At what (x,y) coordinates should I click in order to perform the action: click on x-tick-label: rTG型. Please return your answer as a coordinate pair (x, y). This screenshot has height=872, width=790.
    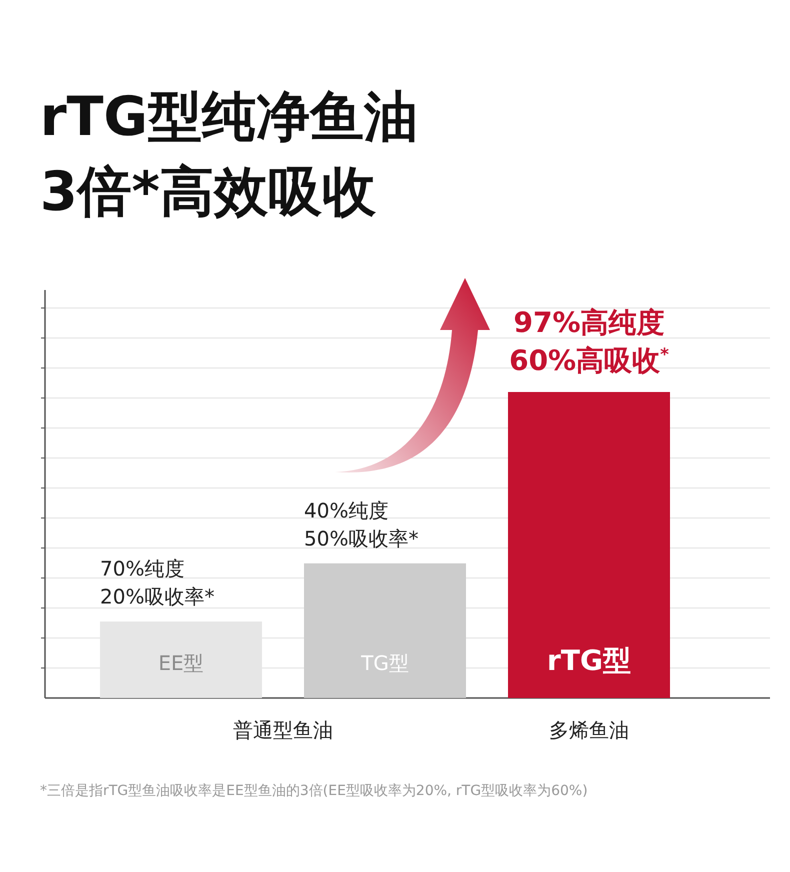
    Looking at the image, I should click on (589, 660).